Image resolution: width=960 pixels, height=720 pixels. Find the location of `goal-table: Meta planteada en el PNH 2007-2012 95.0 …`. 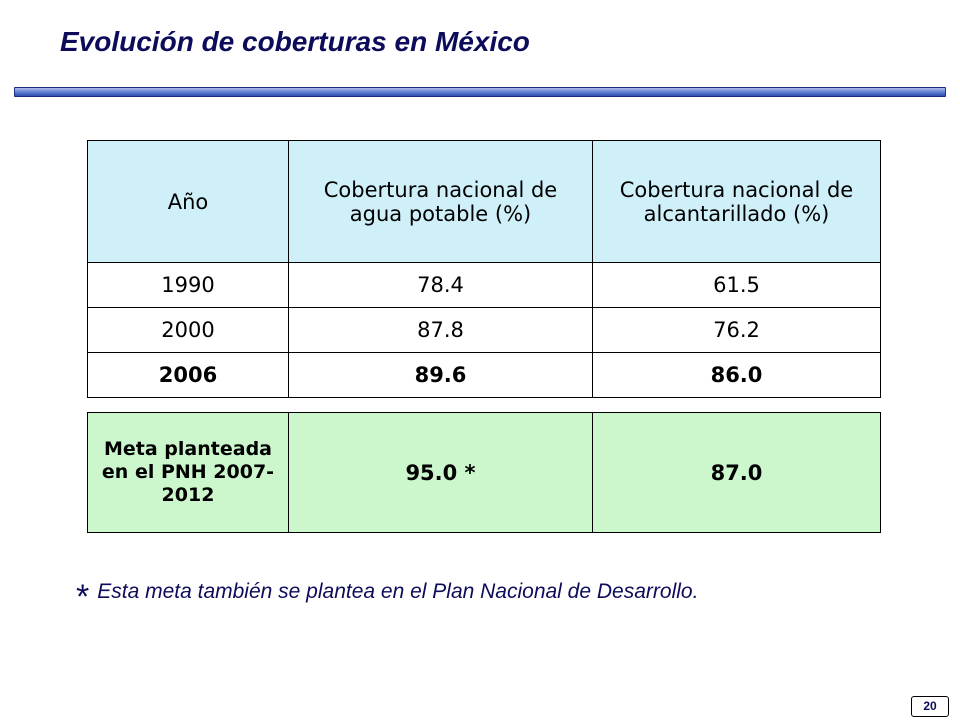

goal-table: Meta planteada en el PNH 2007-2012 95.0 … is located at coordinates (484, 472).